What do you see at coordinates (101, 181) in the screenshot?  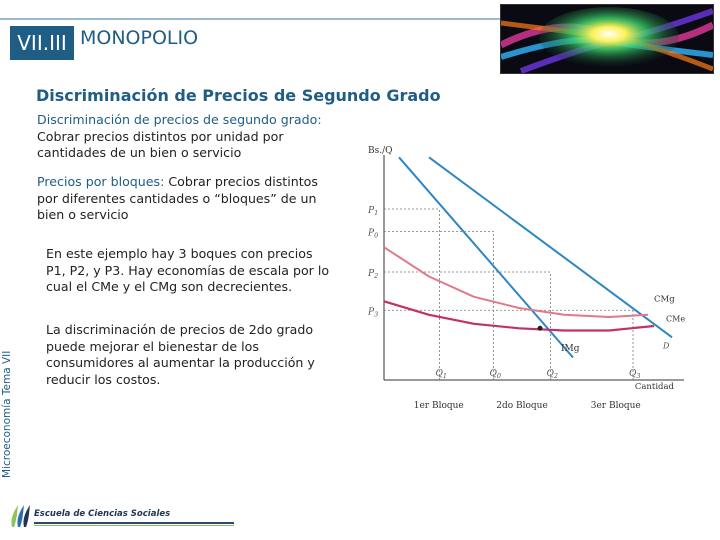 I see `block-pricing-label: Precios por bloques:` at bounding box center [101, 181].